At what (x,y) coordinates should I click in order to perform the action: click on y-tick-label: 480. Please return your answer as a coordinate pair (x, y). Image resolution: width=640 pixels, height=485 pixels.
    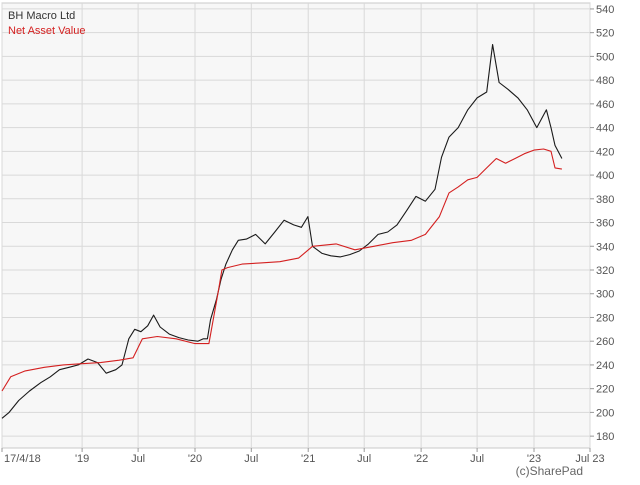
    Looking at the image, I should click on (605, 81).